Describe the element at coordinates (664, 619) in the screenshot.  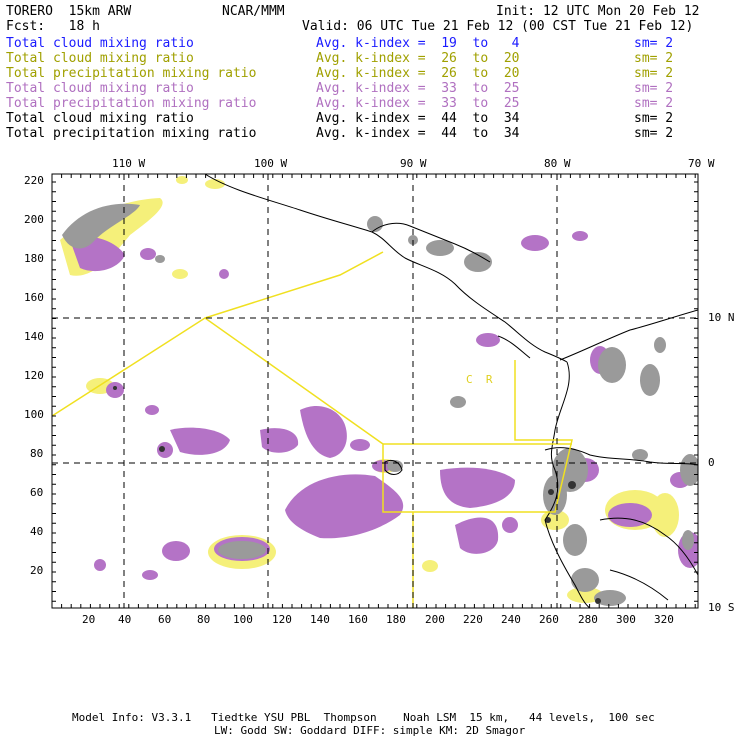
I see `x-tick-label: 320` at that location.